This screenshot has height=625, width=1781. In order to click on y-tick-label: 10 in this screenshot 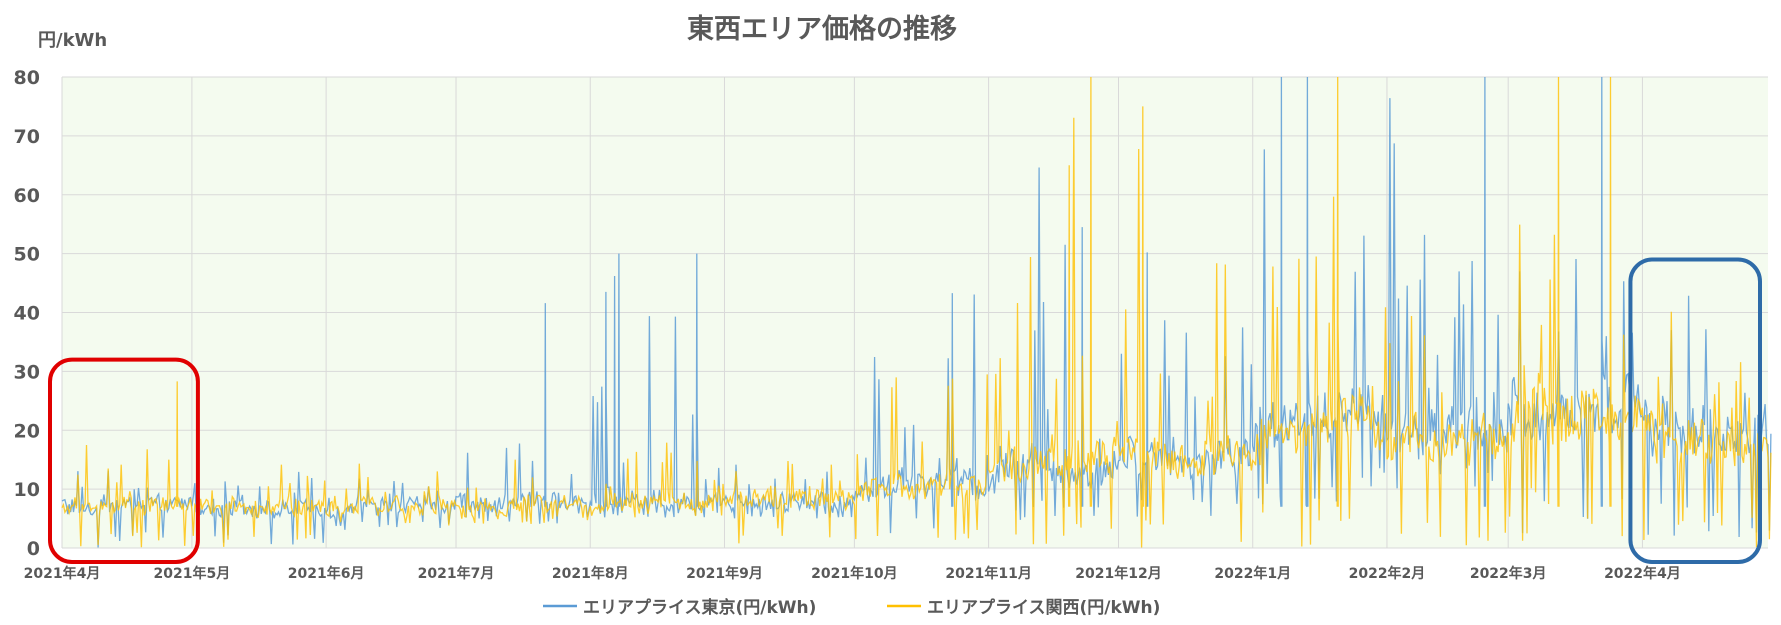, I will do `click(27, 490)`.